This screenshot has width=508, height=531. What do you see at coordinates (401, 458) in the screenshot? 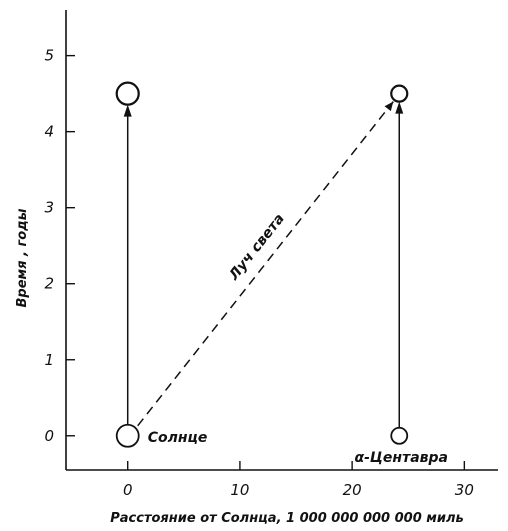
I see `object-label: α-Центавра` at bounding box center [401, 458].